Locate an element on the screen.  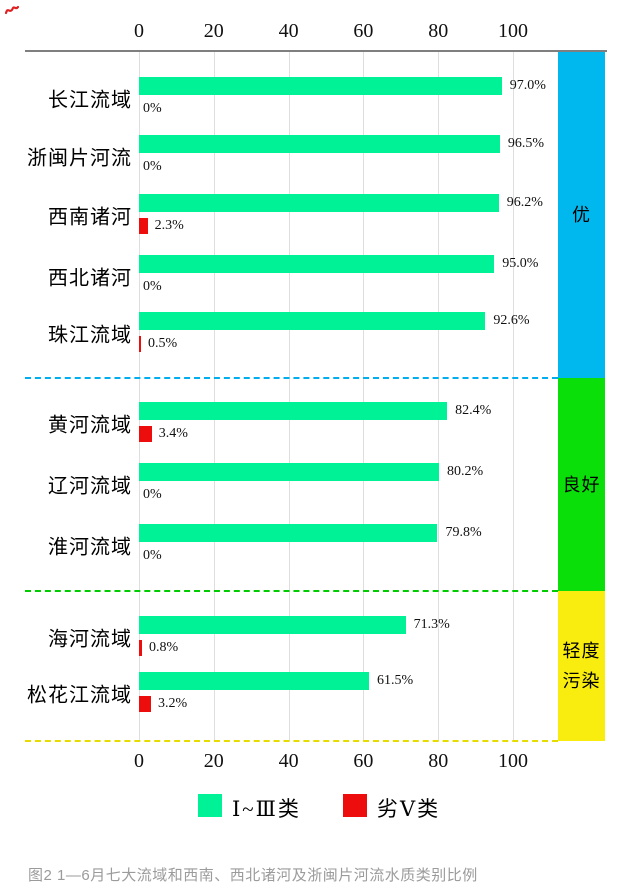
quality-band: 优 is located at coordinates (581, 215).